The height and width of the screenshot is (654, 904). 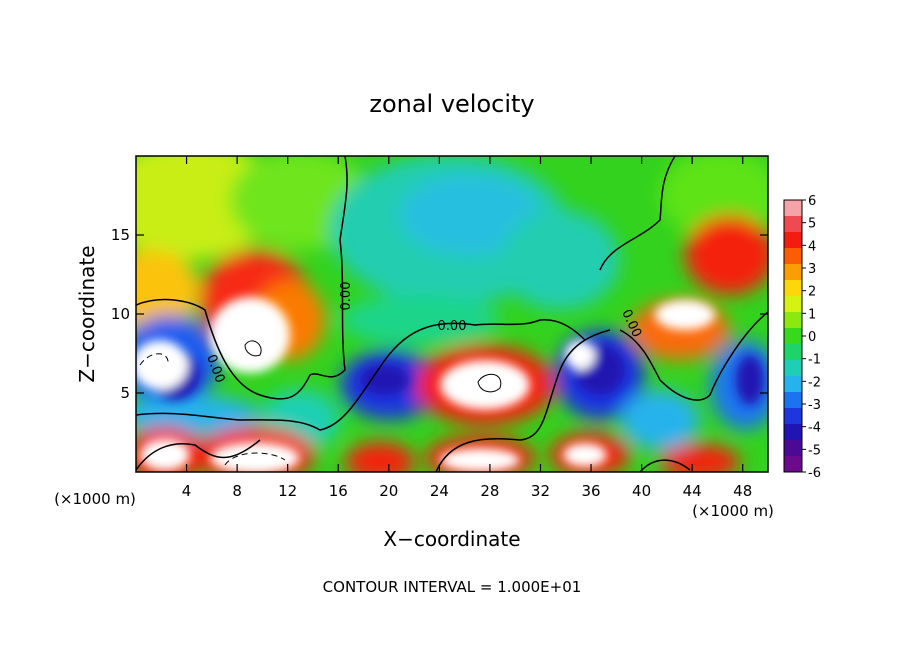 I want to click on y-axis-label: Z−coordinate, so click(x=87, y=313).